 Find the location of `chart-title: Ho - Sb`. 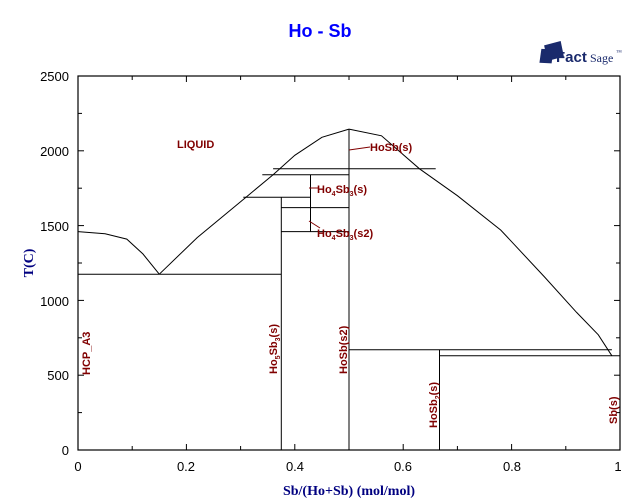

chart-title: Ho - Sb is located at coordinates (320, 31).